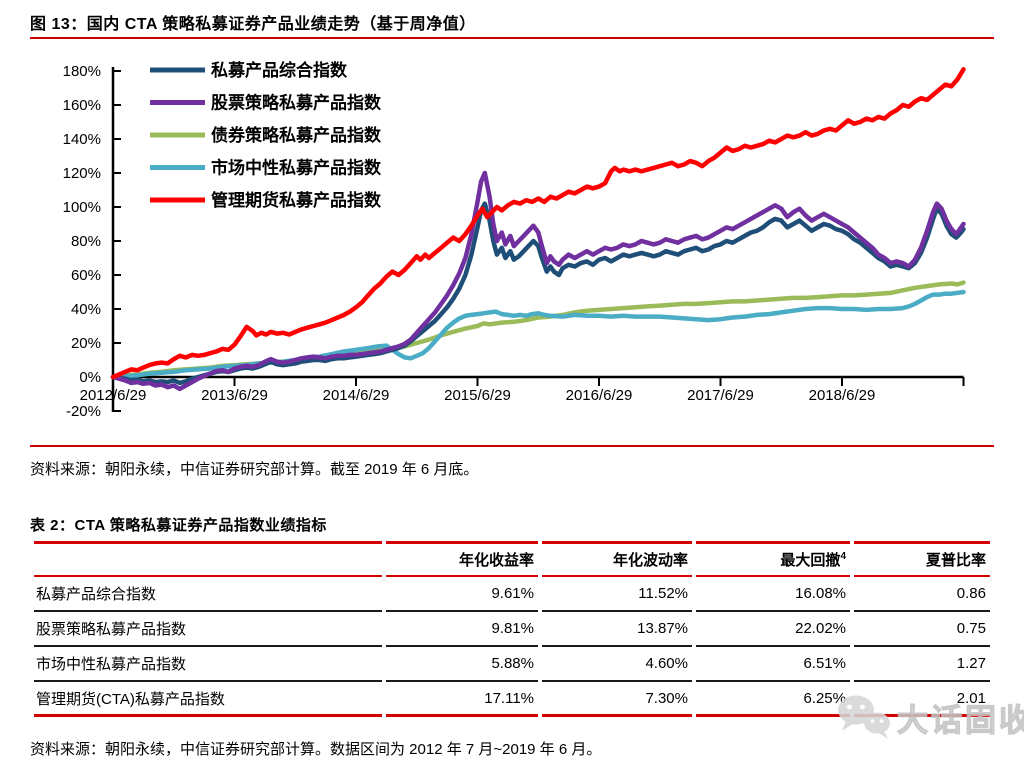  Describe the element at coordinates (720, 395) in the screenshot. I see `x-tick-label: 2017/6/29` at that location.